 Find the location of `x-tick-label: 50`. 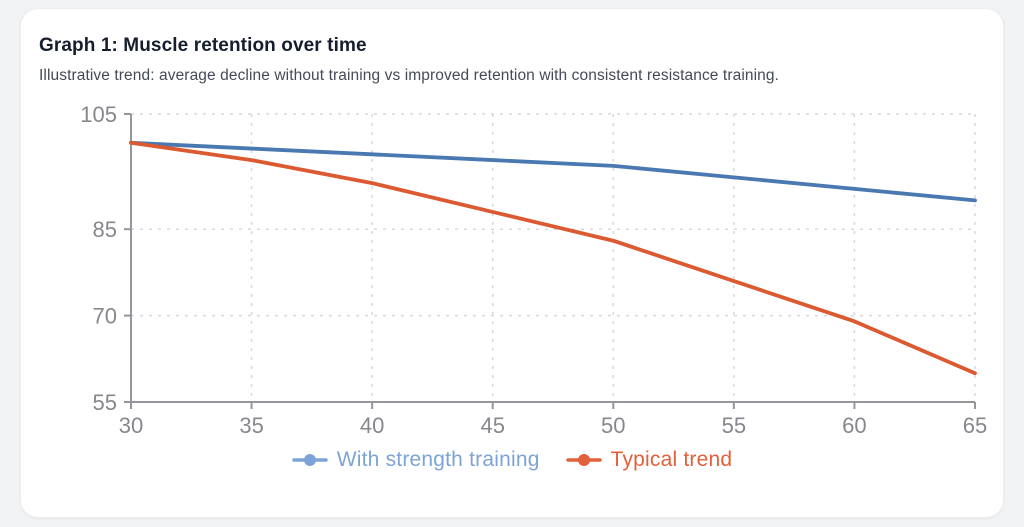

x-tick-label: 50 is located at coordinates (613, 424).